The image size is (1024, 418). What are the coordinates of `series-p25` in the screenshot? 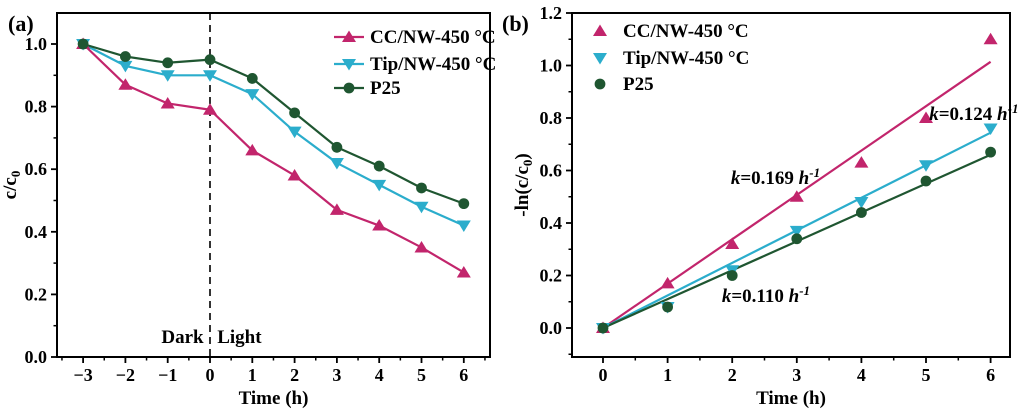 It's located at (273, 123).